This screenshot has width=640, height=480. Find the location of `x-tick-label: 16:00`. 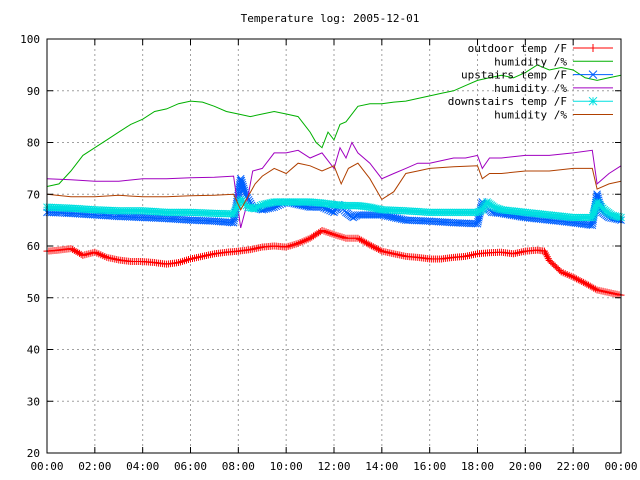

x-tick-label: 16:00 is located at coordinates (429, 466).